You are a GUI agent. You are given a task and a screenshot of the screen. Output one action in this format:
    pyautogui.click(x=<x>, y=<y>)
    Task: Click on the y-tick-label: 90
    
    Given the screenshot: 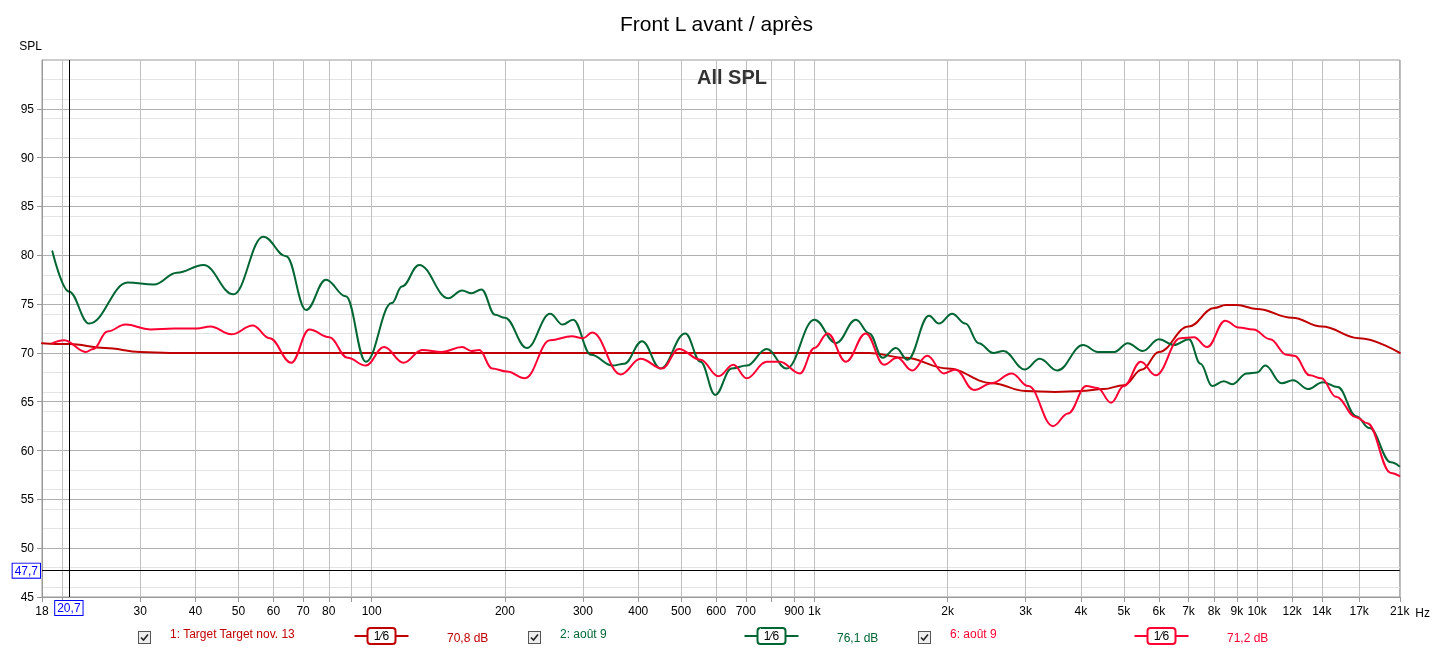 What is the action you would take?
    pyautogui.click(x=27, y=157)
    